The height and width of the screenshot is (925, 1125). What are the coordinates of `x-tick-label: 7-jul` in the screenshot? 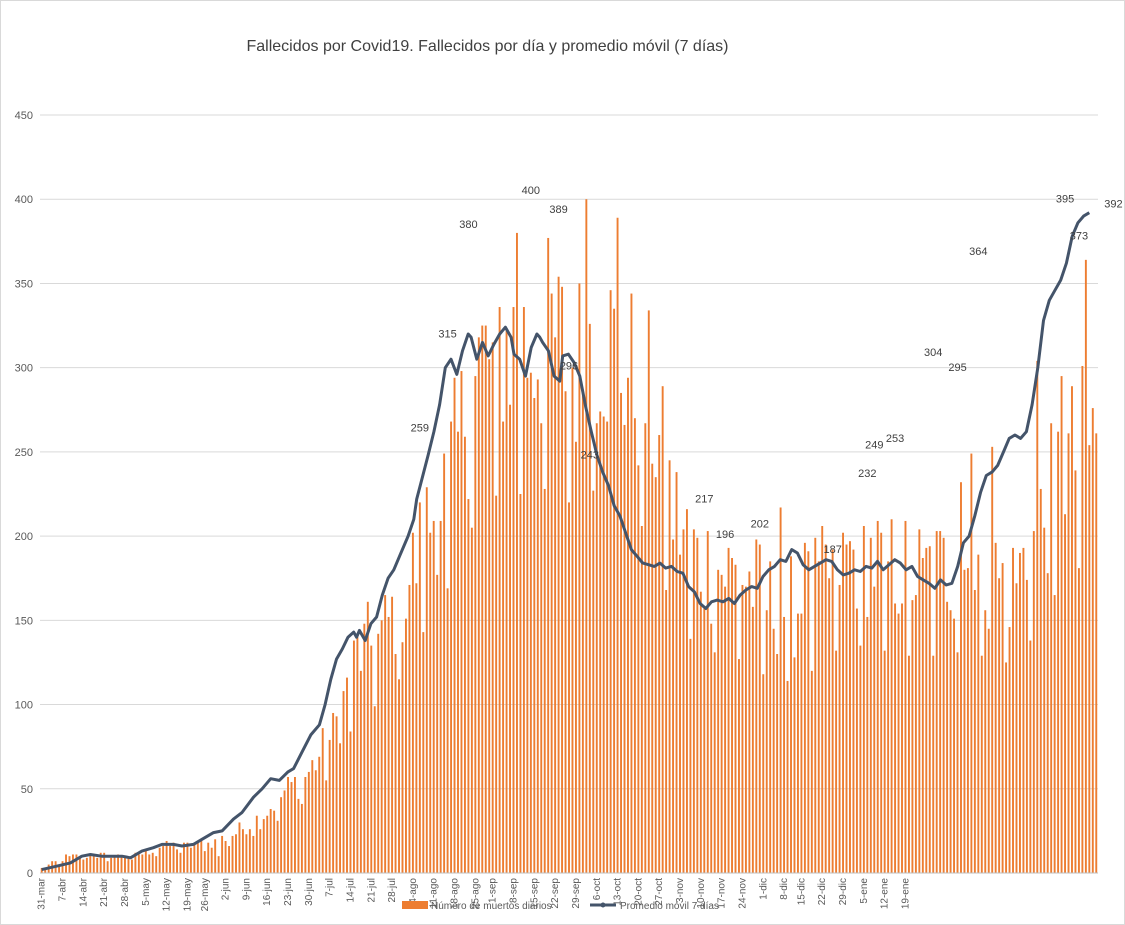 It's located at (330, 887).